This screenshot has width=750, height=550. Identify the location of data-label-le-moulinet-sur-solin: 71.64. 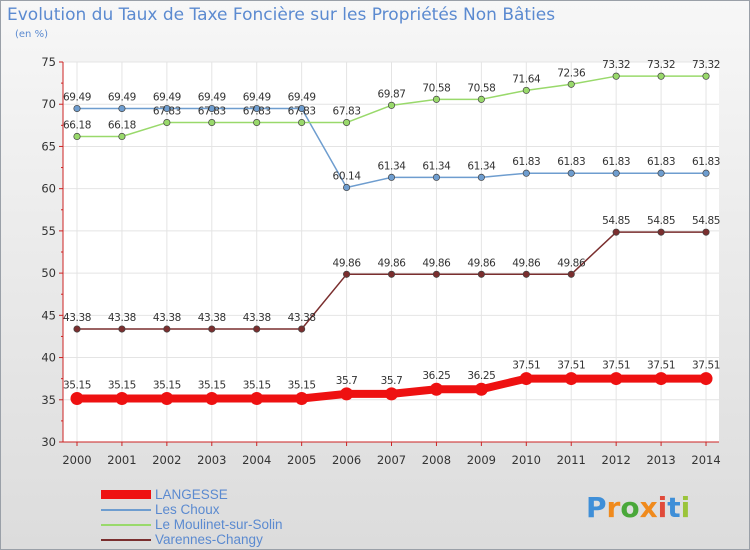
(526, 79).